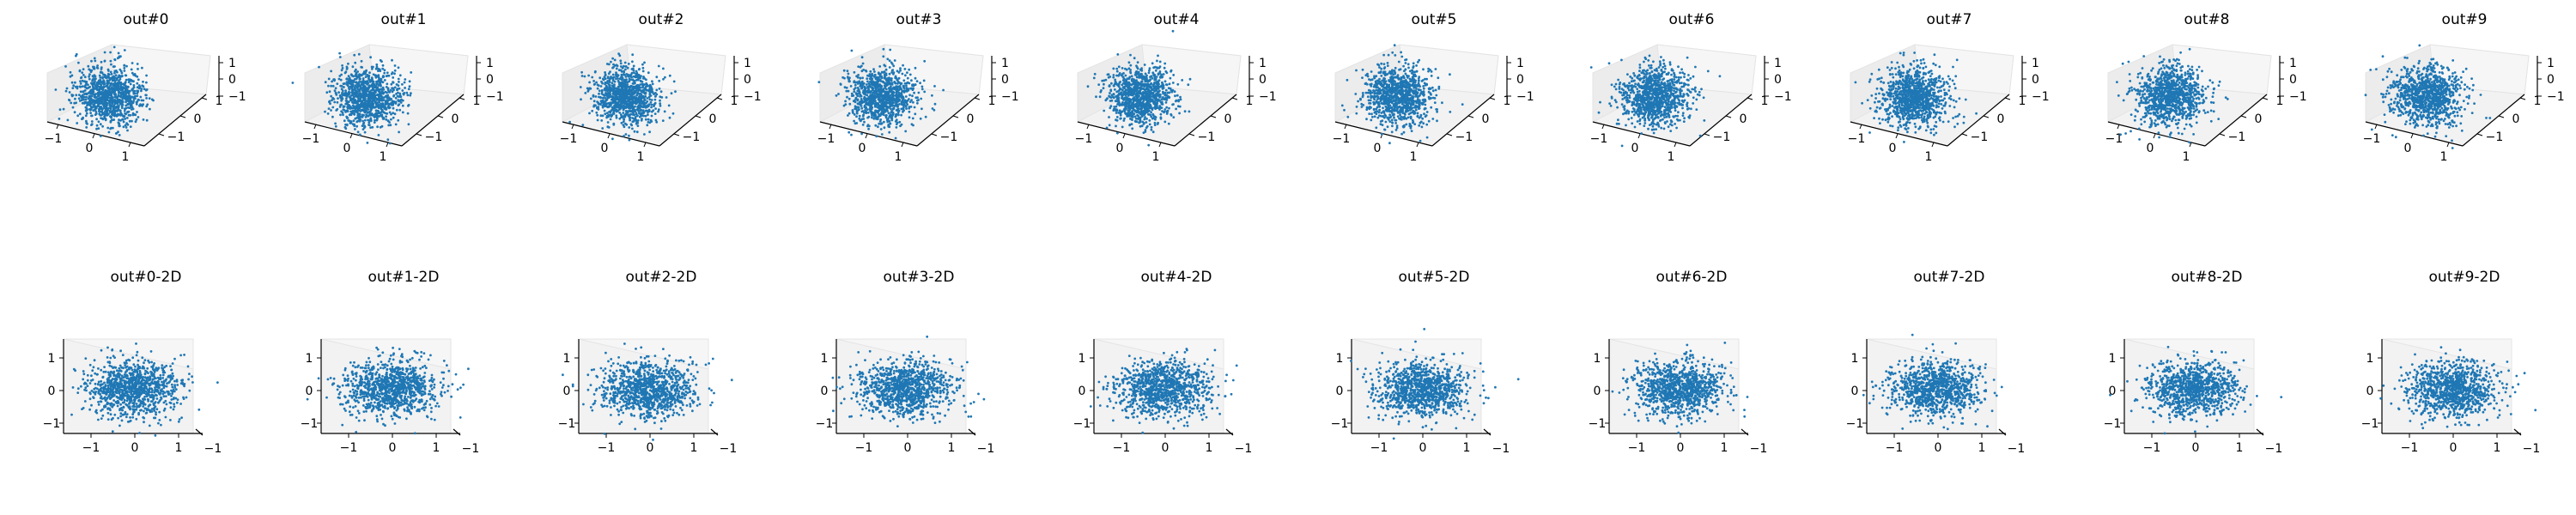 The image size is (2576, 515). I want to click on x-tick-label: −1, so click(1084, 139).